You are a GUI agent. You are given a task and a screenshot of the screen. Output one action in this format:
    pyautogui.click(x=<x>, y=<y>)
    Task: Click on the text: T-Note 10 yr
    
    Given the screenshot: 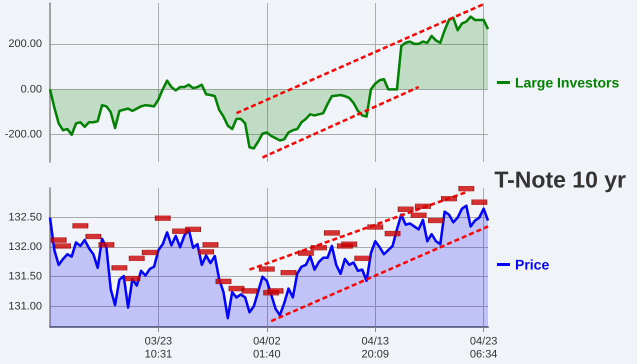 What is the action you would take?
    pyautogui.click(x=560, y=179)
    